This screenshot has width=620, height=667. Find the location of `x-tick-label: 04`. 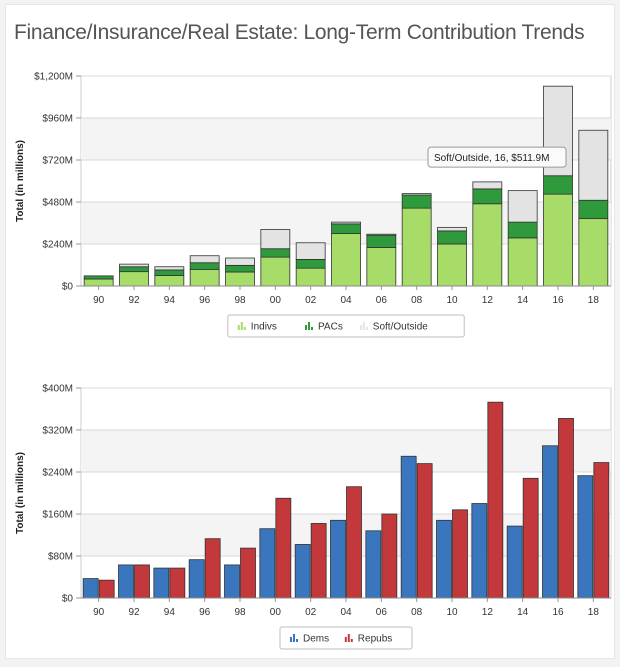

x-tick-label: 04 is located at coordinates (346, 612).